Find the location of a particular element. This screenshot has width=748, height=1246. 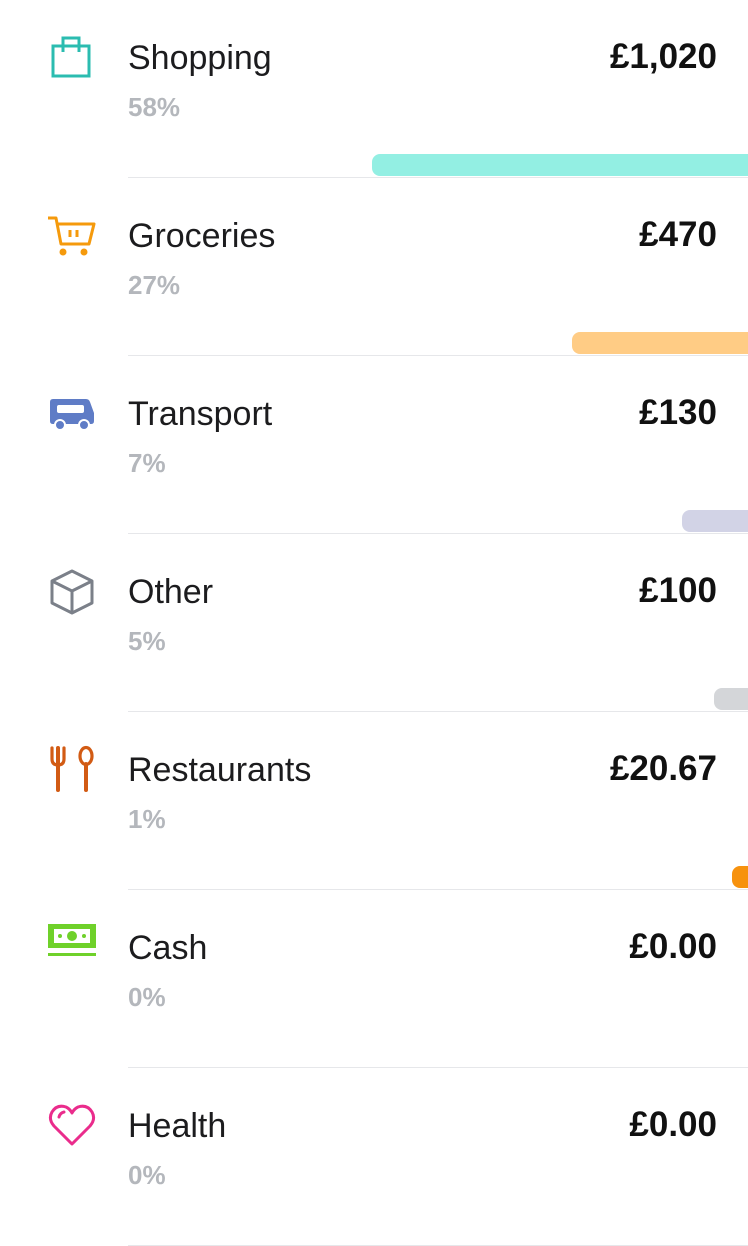

category-name: Transport is located at coordinates (200, 414).